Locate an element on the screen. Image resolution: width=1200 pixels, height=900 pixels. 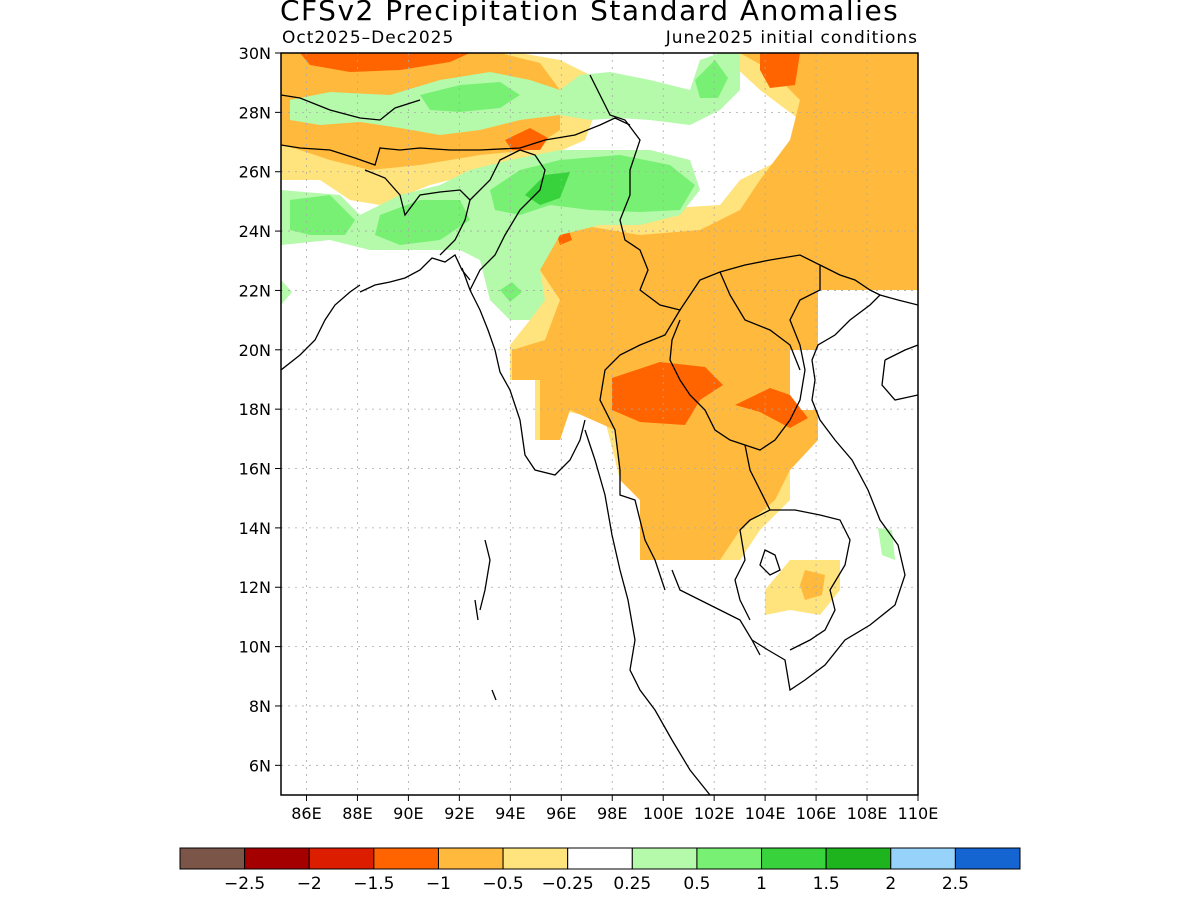
colorbar-label: 0.5 is located at coordinates (696, 884).